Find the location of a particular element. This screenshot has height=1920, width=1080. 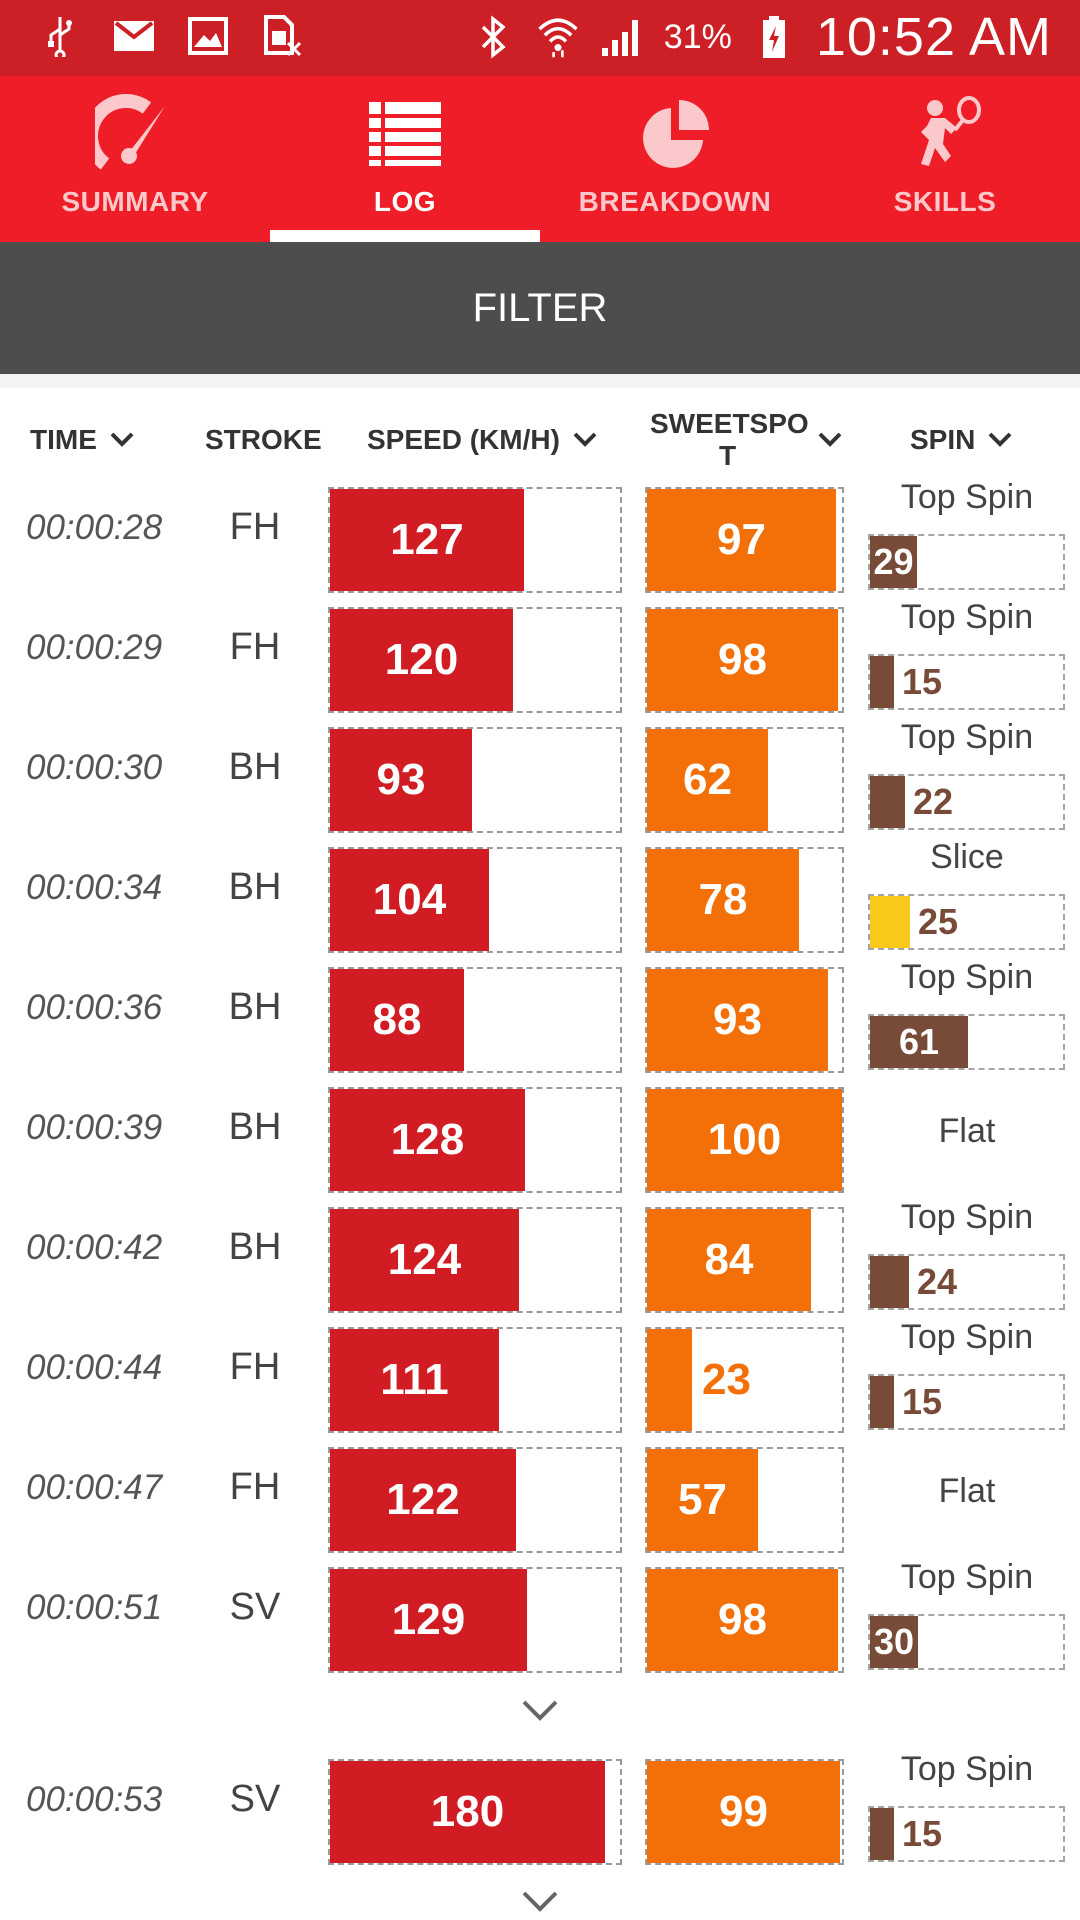

sweetspot-value: 23 is located at coordinates (726, 1379).